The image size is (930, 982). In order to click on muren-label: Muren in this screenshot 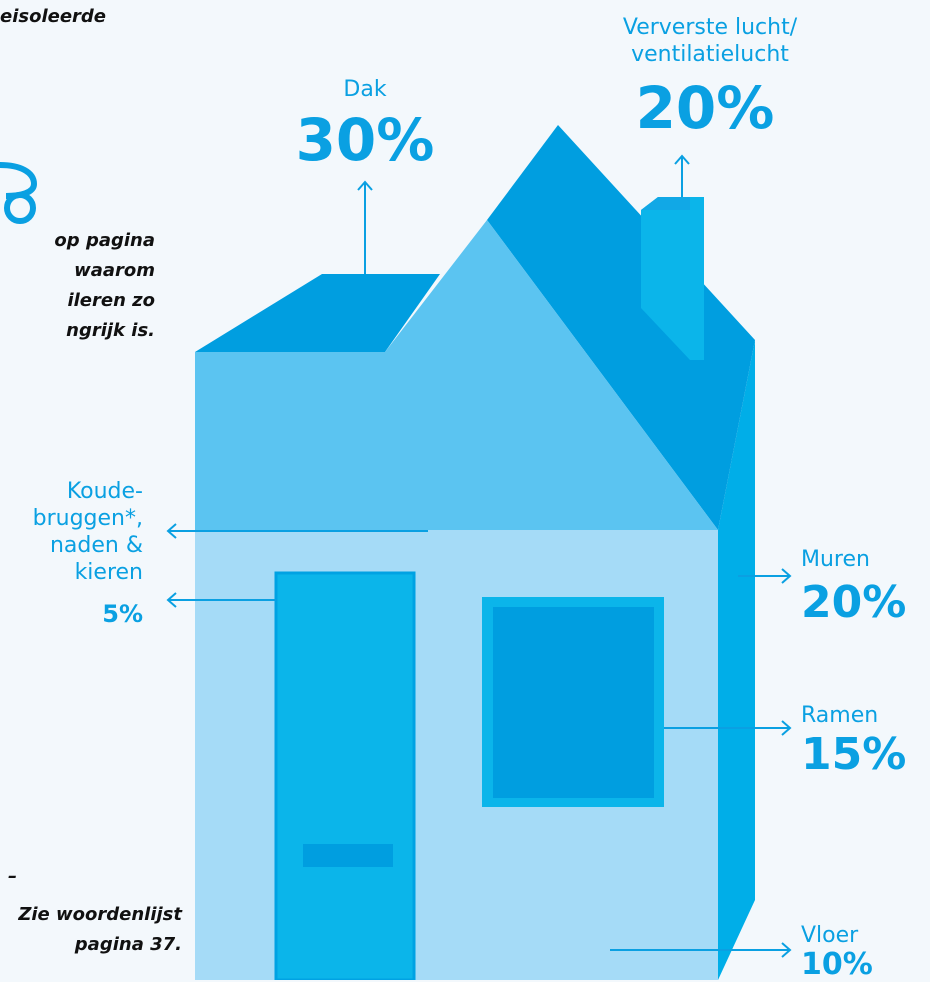, I will do `click(835, 559)`.